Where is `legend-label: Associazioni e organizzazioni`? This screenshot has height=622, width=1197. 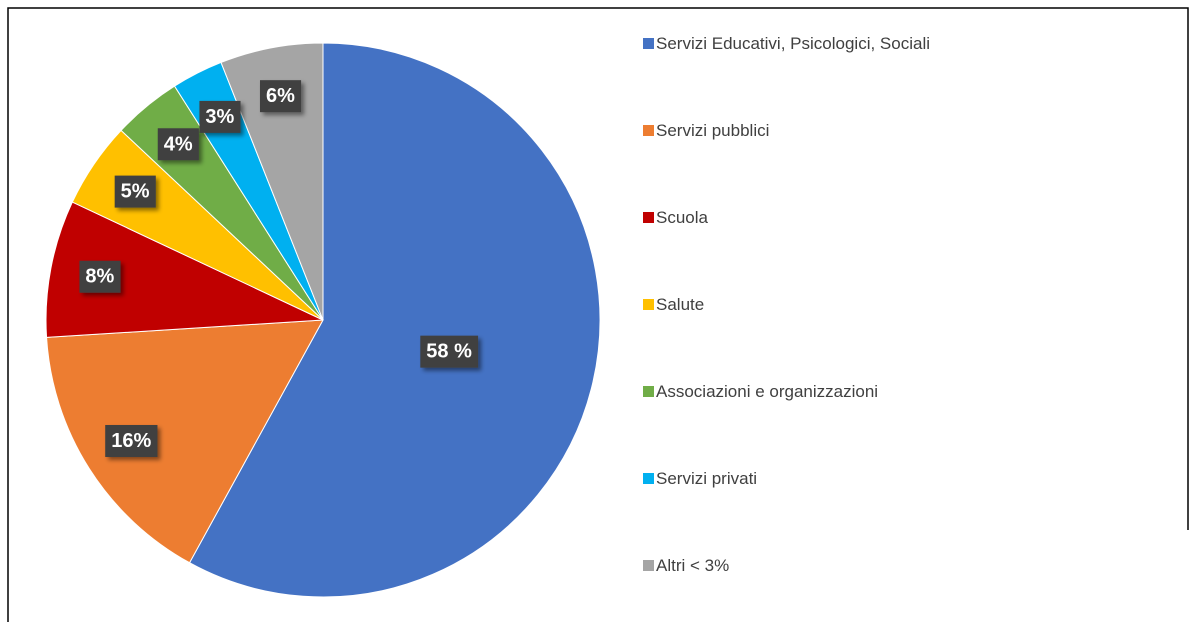
legend-label: Associazioni e organizzazioni is located at coordinates (767, 391).